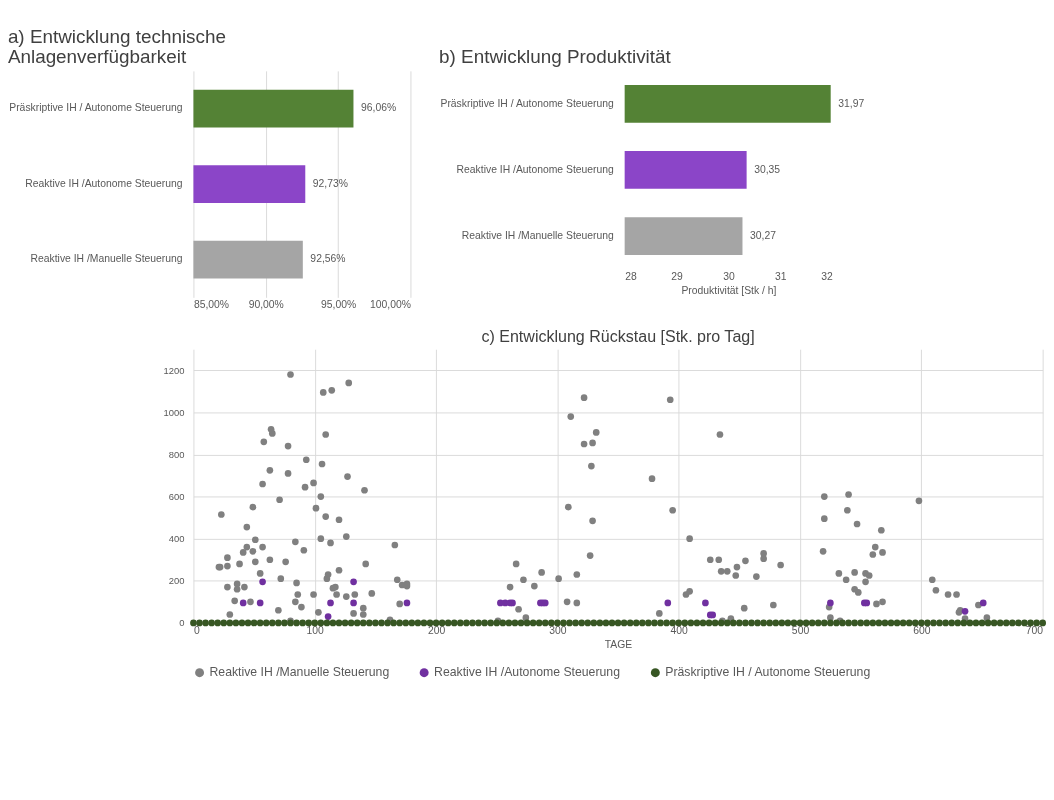 The height and width of the screenshot is (800, 1054). I want to click on x-tick-label: 500, so click(800, 630).